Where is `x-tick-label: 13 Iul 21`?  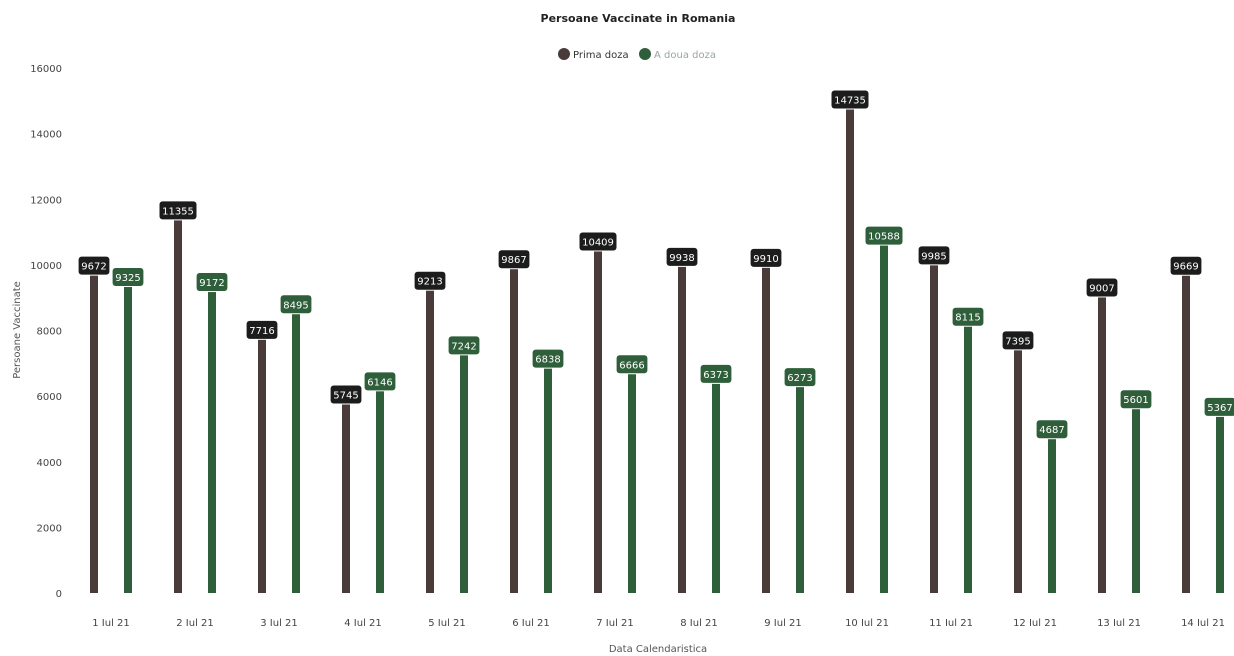 x-tick-label: 13 Iul 21 is located at coordinates (1119, 623).